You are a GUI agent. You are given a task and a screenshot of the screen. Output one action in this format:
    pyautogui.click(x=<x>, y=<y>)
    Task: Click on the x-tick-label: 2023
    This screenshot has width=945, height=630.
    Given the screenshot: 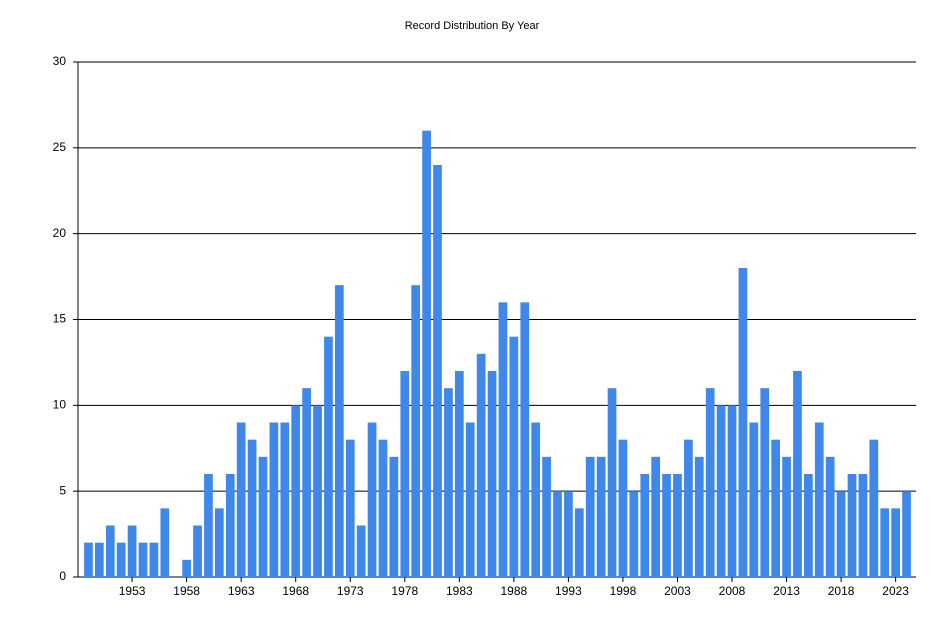 What is the action you would take?
    pyautogui.click(x=895, y=591)
    